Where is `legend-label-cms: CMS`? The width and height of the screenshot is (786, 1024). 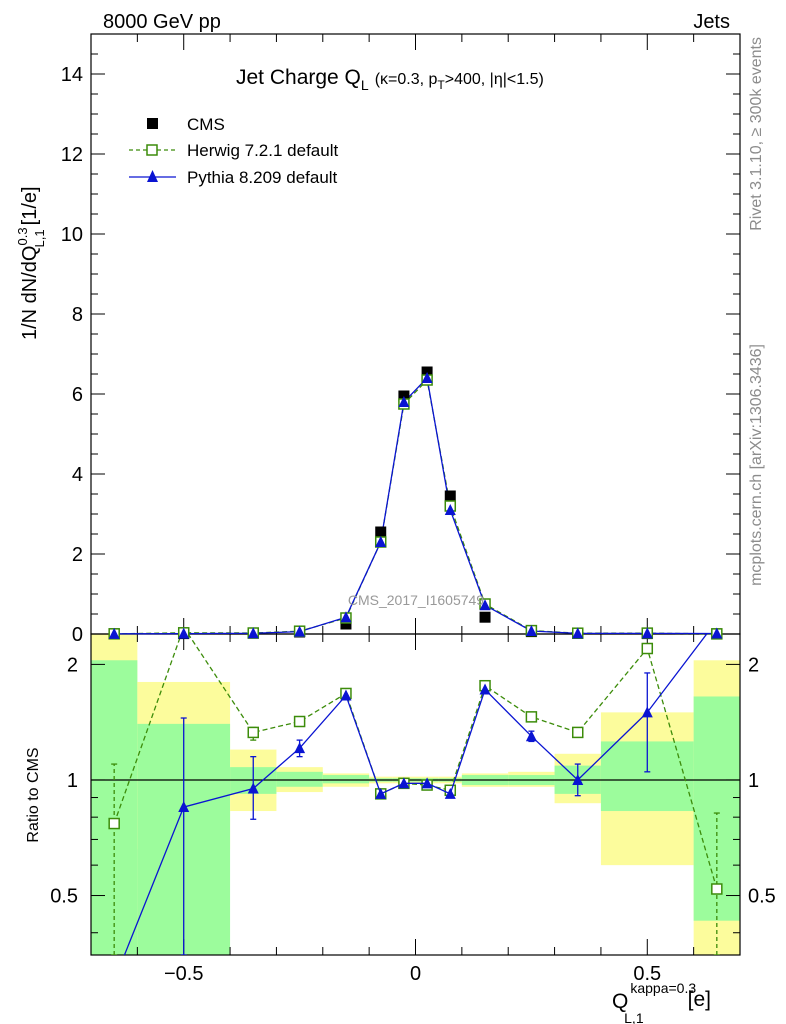
legend-label-cms: CMS is located at coordinates (206, 124).